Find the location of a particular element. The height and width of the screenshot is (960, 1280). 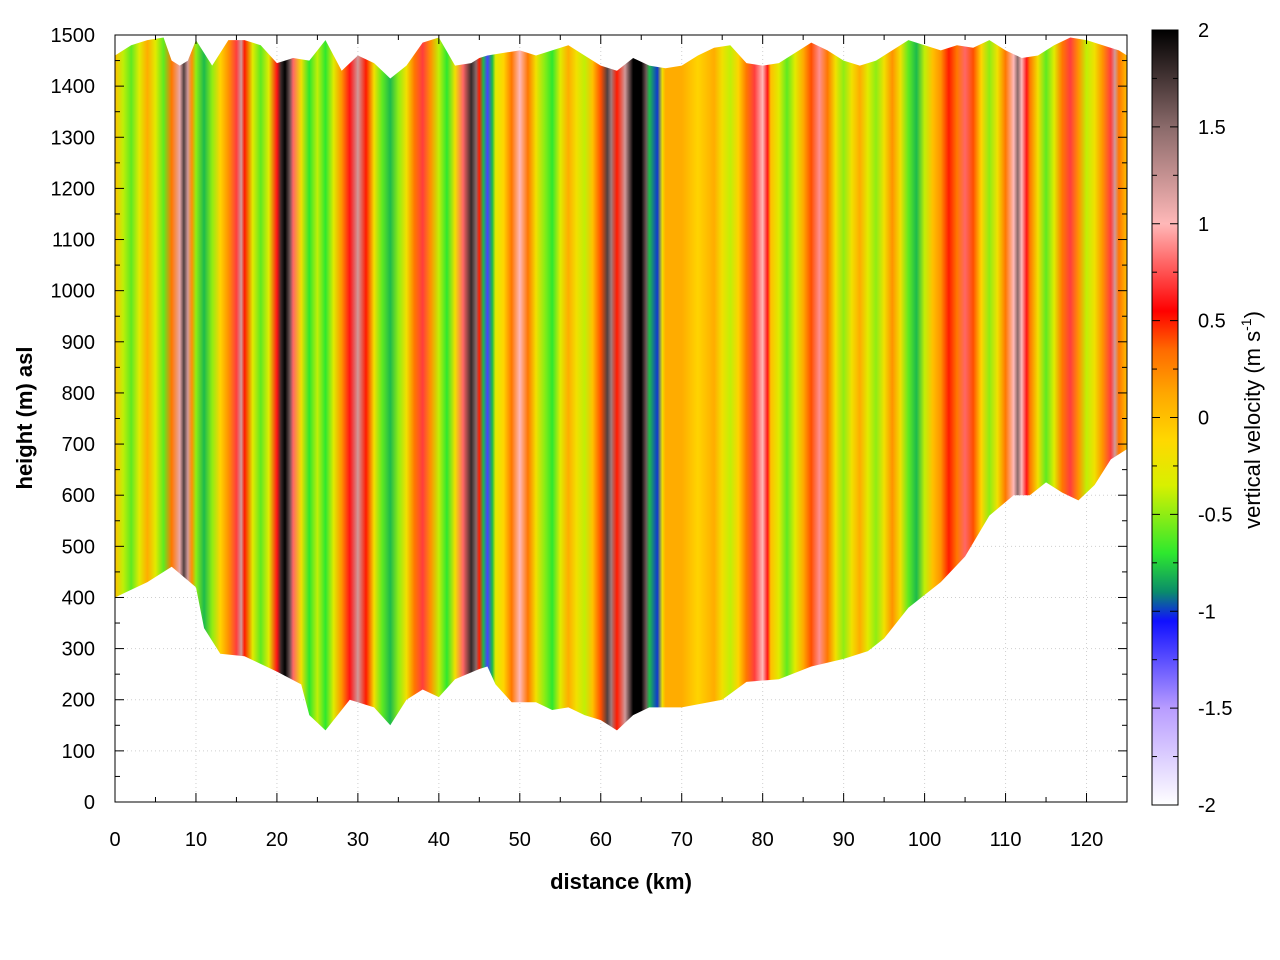

y-tick-label: 200 is located at coordinates (78, 701).